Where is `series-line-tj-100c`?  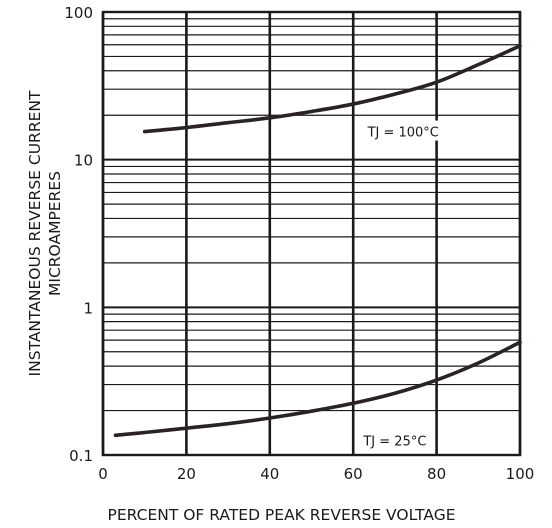 series-line-tj-100c is located at coordinates (332, 89).